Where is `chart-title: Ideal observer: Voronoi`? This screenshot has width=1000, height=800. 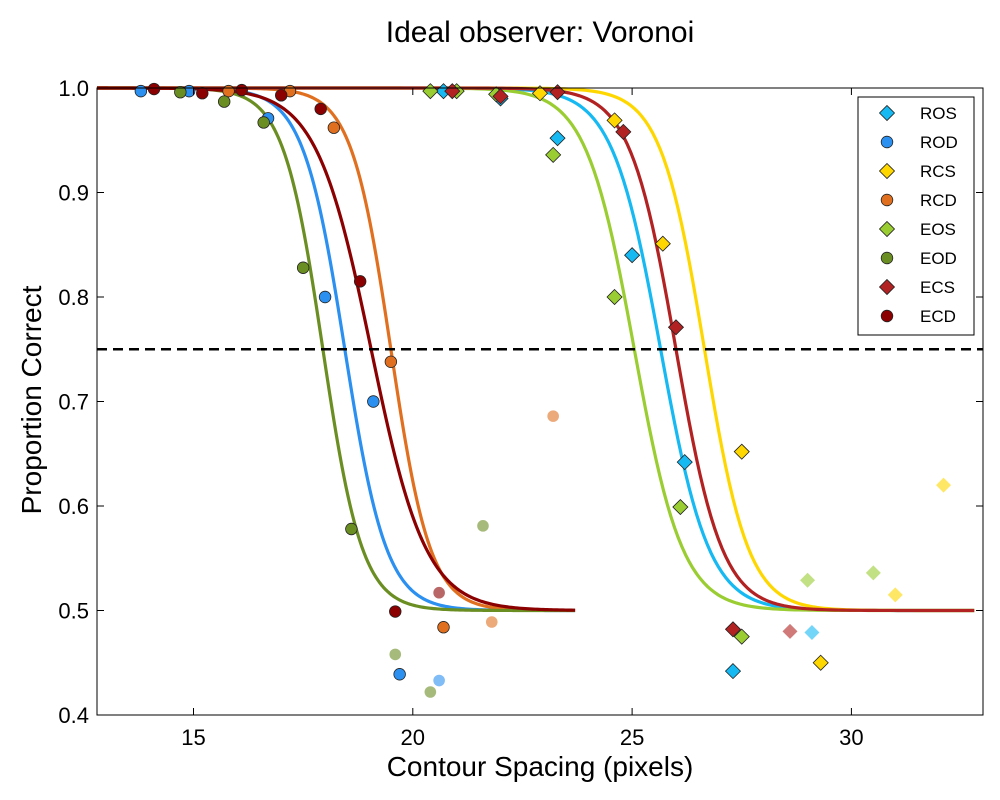 chart-title: Ideal observer: Voronoi is located at coordinates (540, 32).